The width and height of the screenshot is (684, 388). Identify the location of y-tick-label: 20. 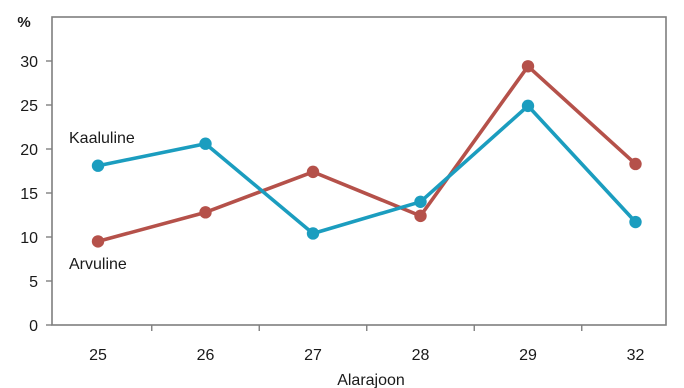
(29, 150).